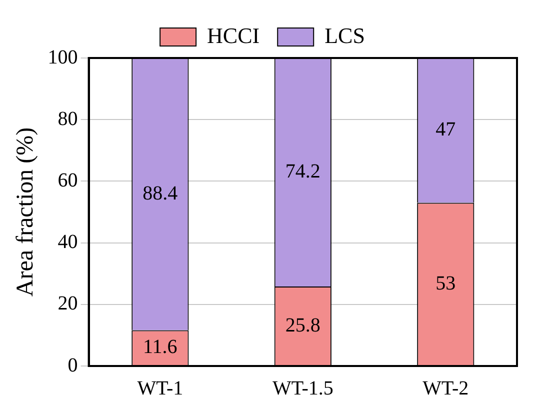 The image size is (535, 412). Describe the element at coordinates (160, 193) in the screenshot. I see `data-label: 88.4` at that location.